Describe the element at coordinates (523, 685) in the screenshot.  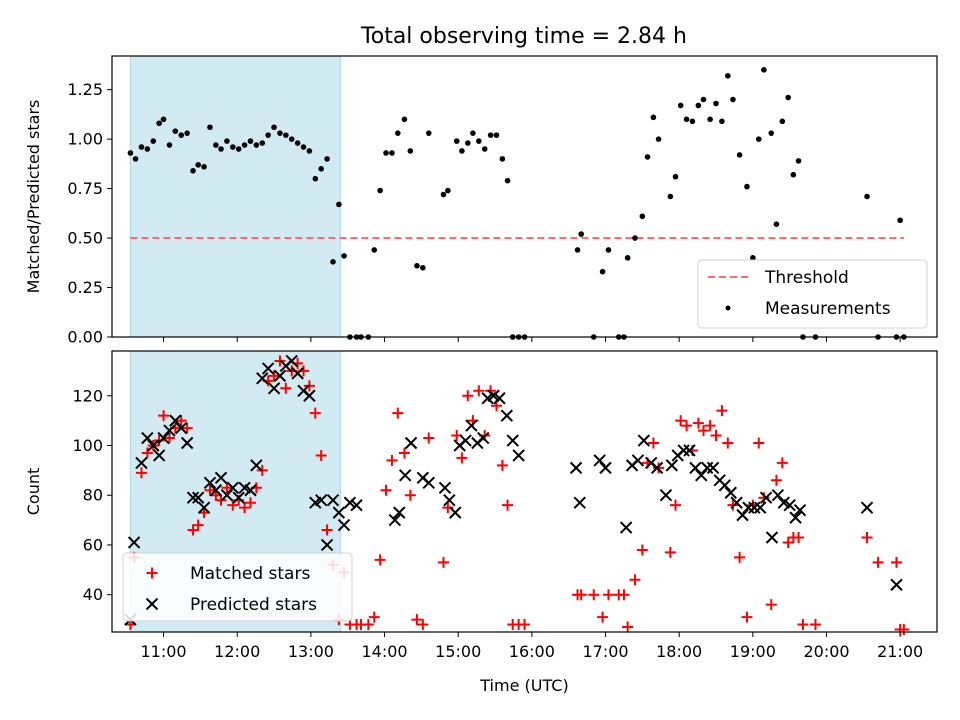
I see `x-axis-label: Time (UTC)` at that location.